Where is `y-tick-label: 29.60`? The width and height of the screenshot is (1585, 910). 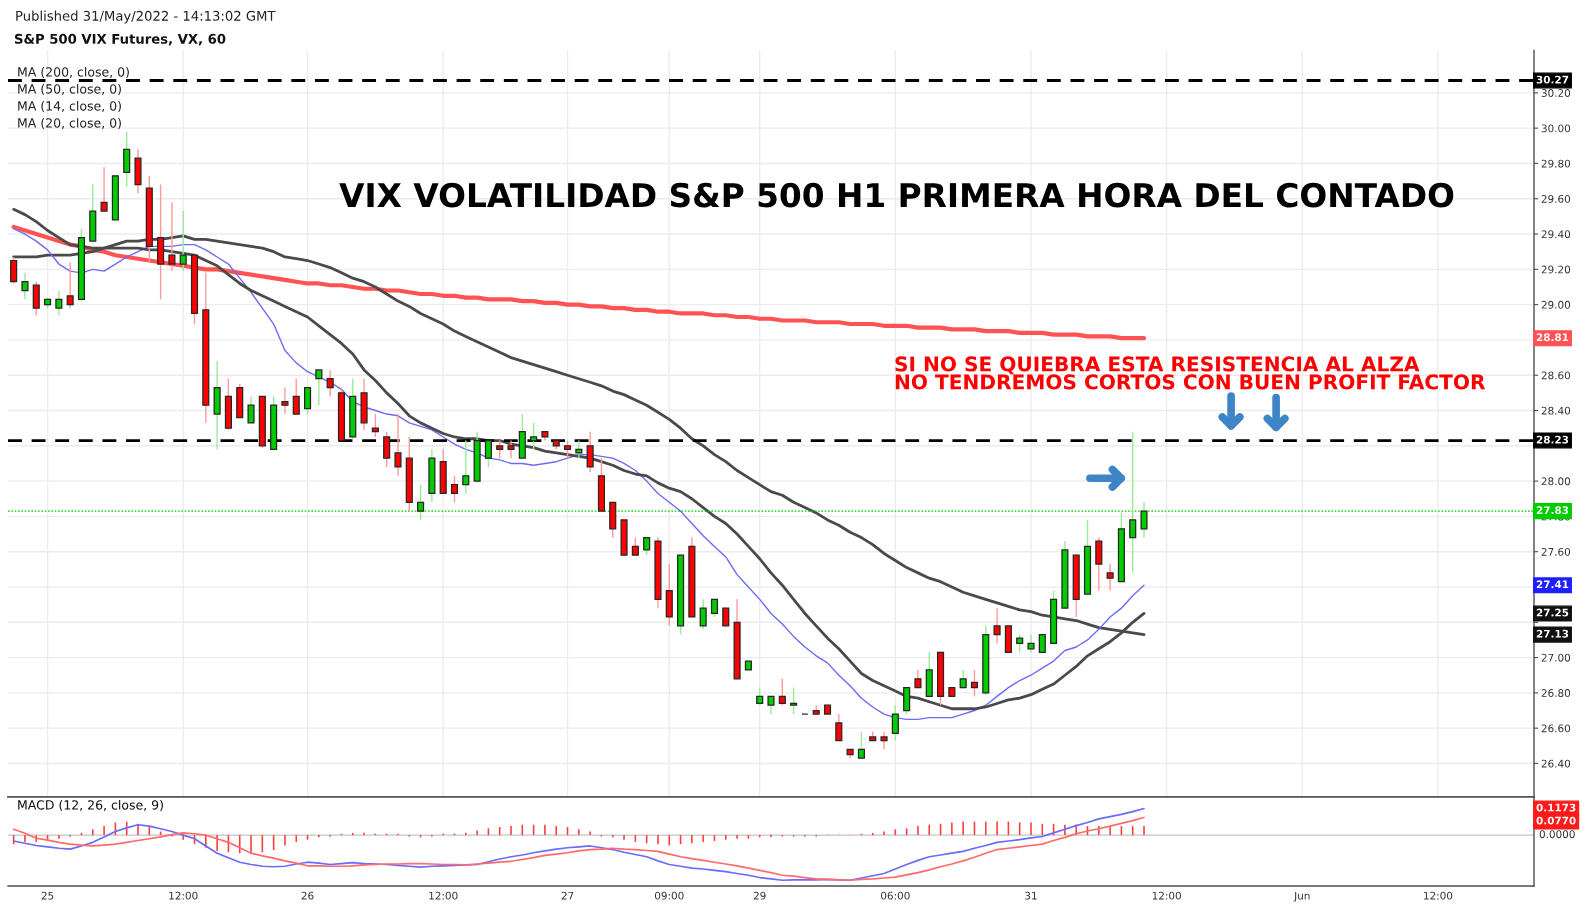
y-tick-label: 29.60 is located at coordinates (1556, 198).